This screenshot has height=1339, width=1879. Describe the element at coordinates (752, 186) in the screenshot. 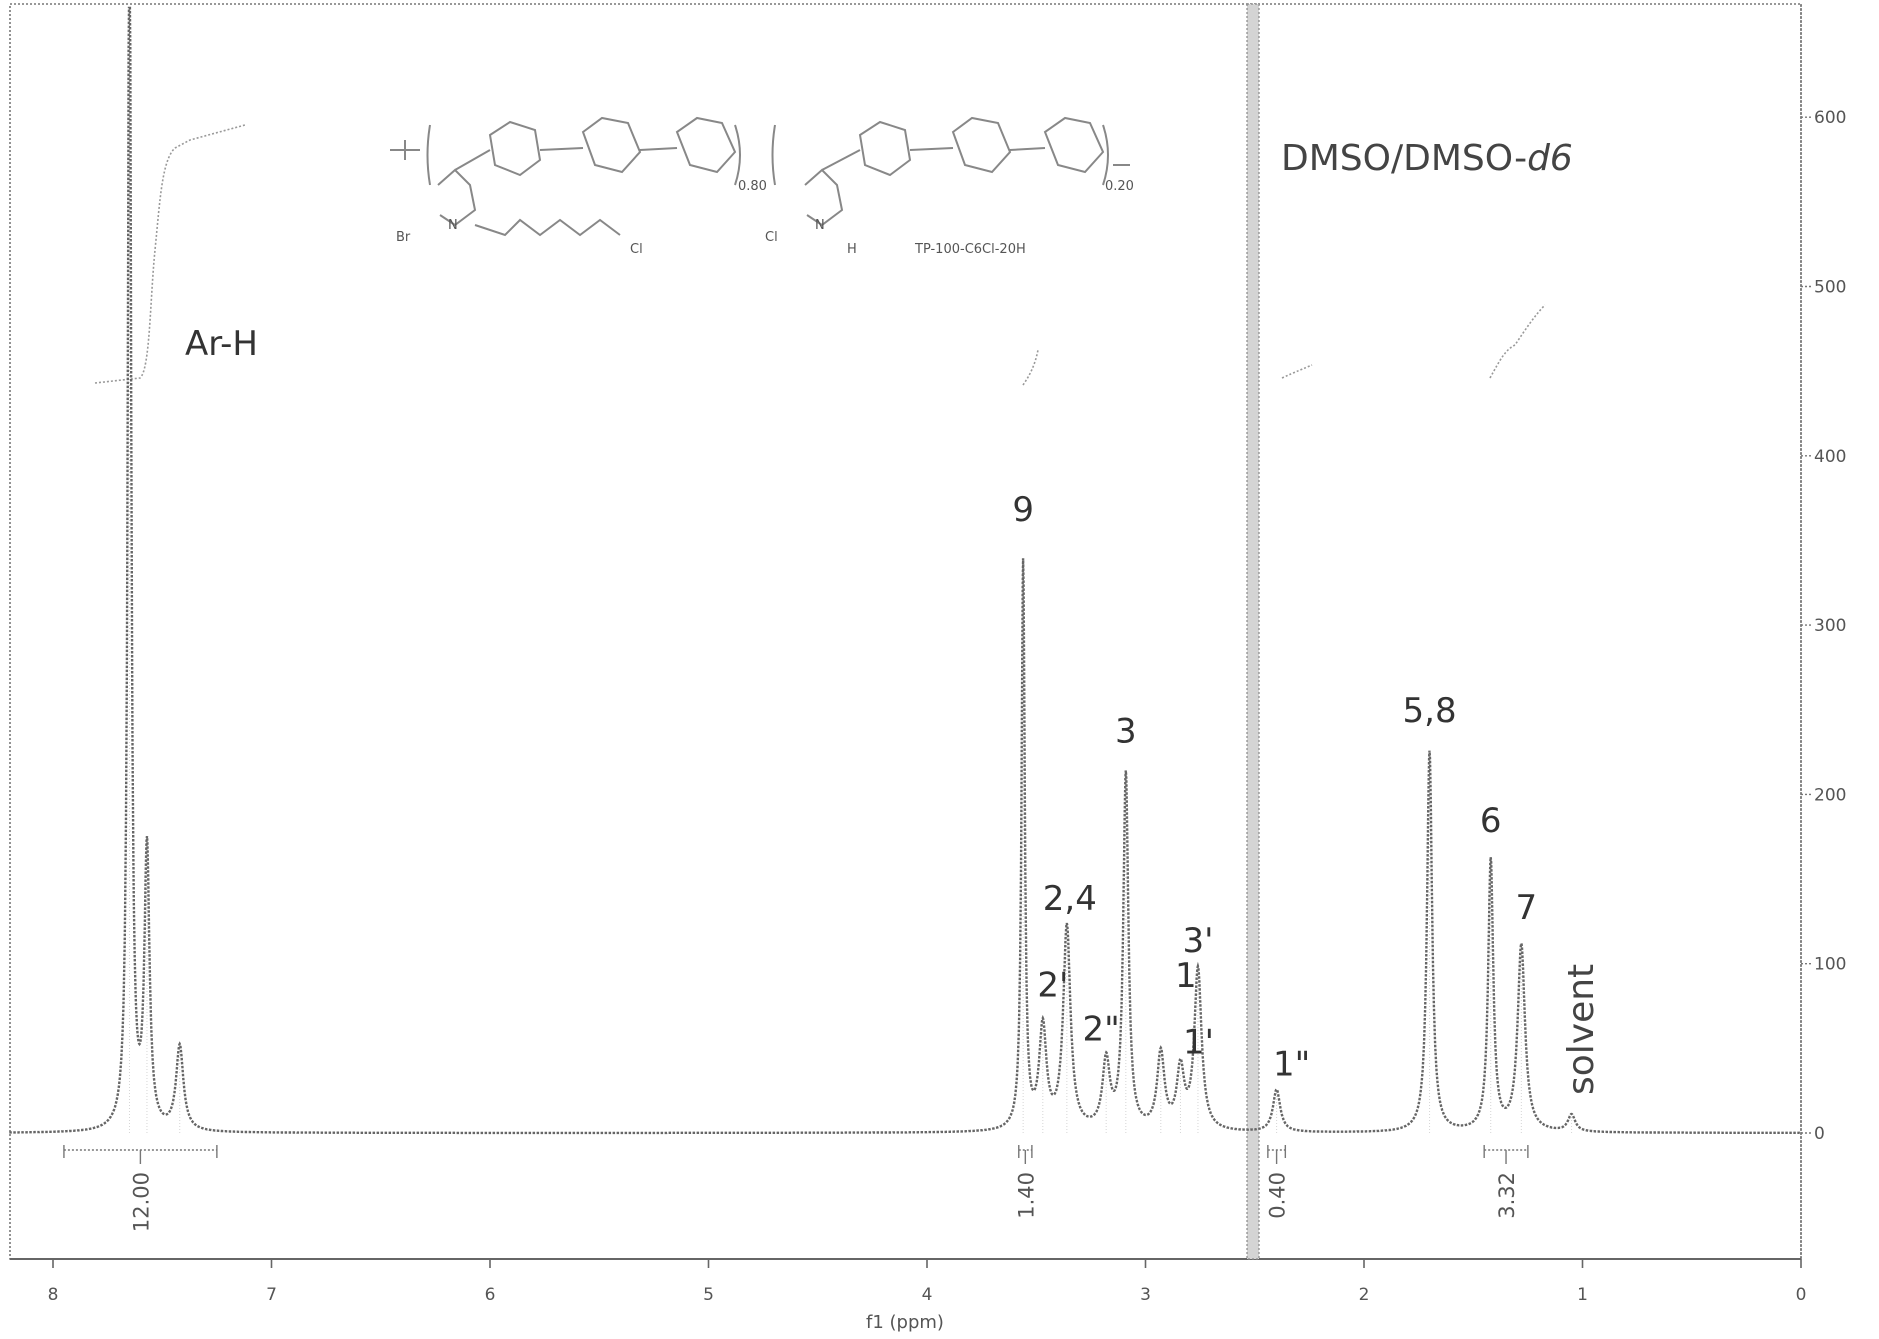

I see `structure-subscript-1: 0.80` at that location.